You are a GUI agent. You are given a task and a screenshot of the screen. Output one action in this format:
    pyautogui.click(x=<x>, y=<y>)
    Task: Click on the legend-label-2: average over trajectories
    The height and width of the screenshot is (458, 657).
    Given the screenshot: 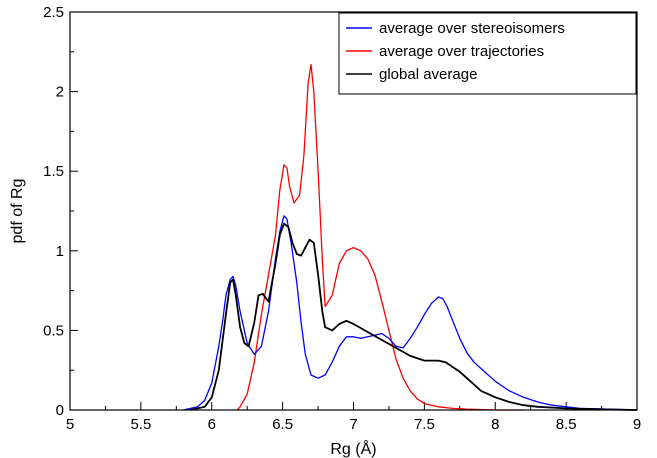 What is the action you would take?
    pyautogui.click(x=461, y=51)
    